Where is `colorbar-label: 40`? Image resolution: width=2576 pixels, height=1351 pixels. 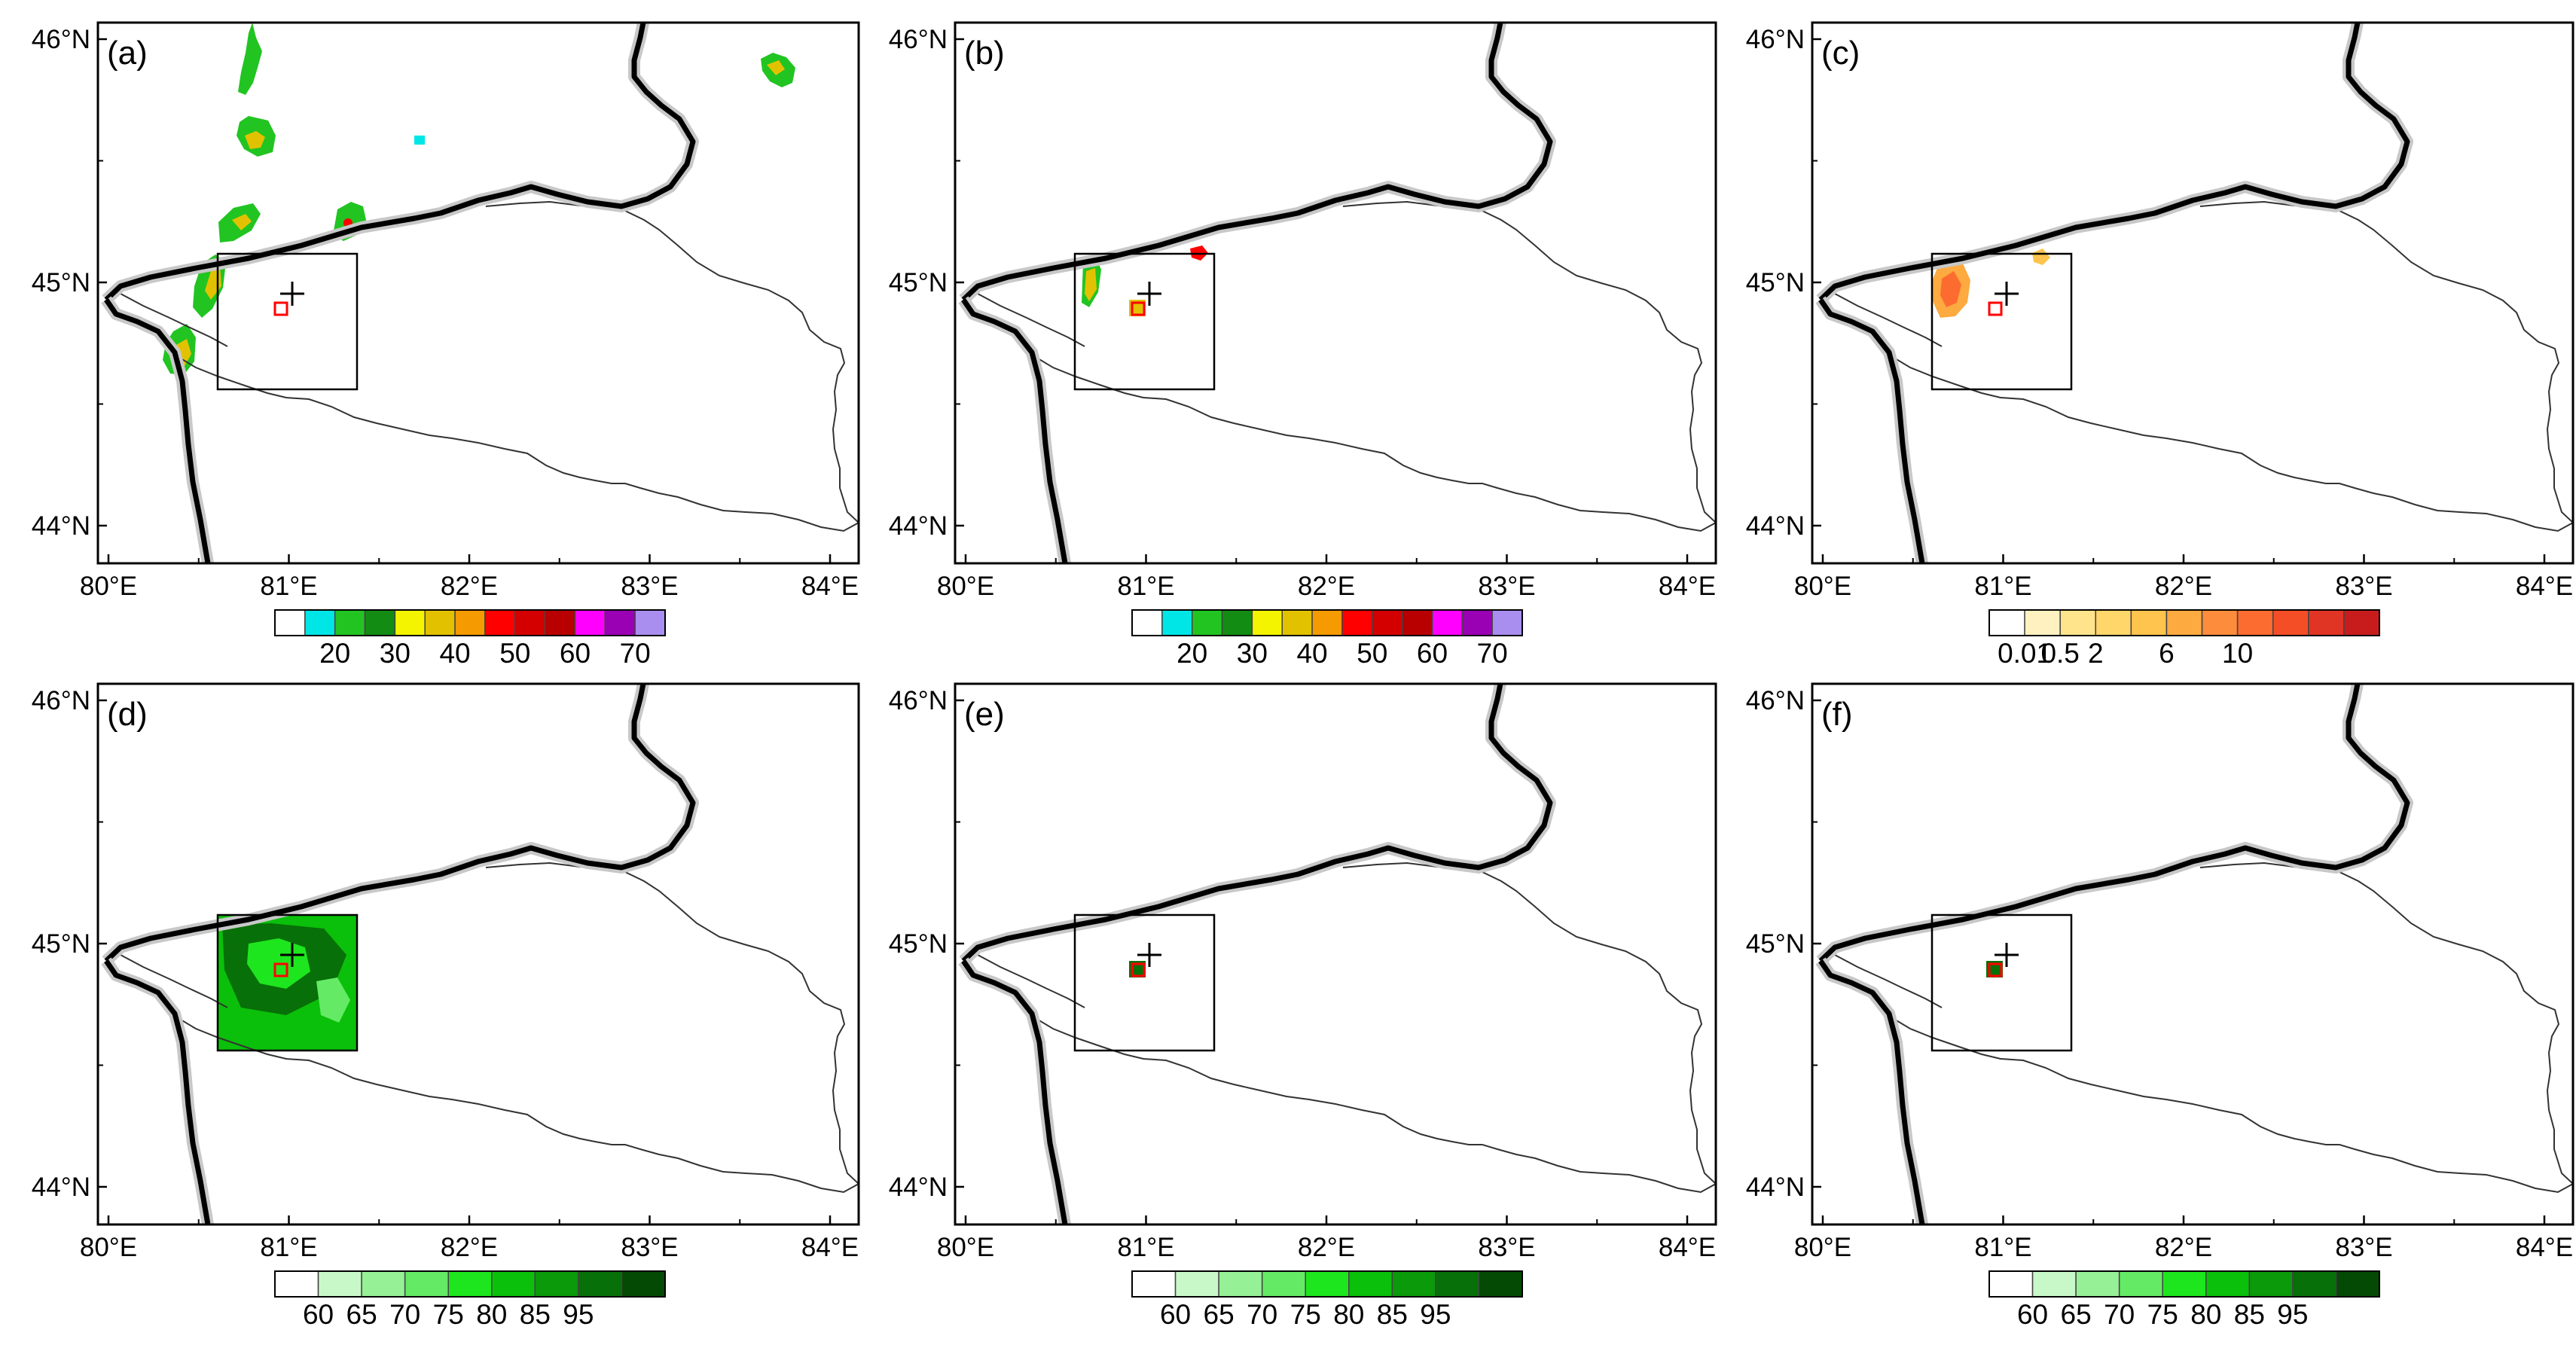
colorbar-label: 40 is located at coordinates (455, 653).